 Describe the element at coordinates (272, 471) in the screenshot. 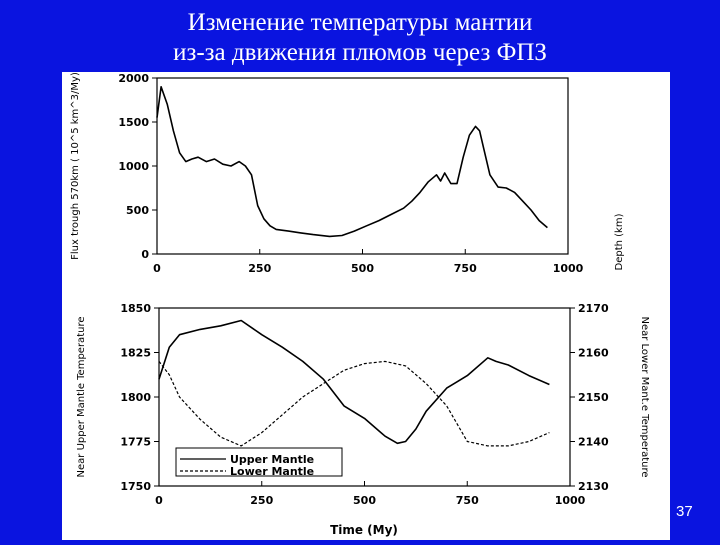

I see `legend-label-lower: Lower Mantle` at that location.